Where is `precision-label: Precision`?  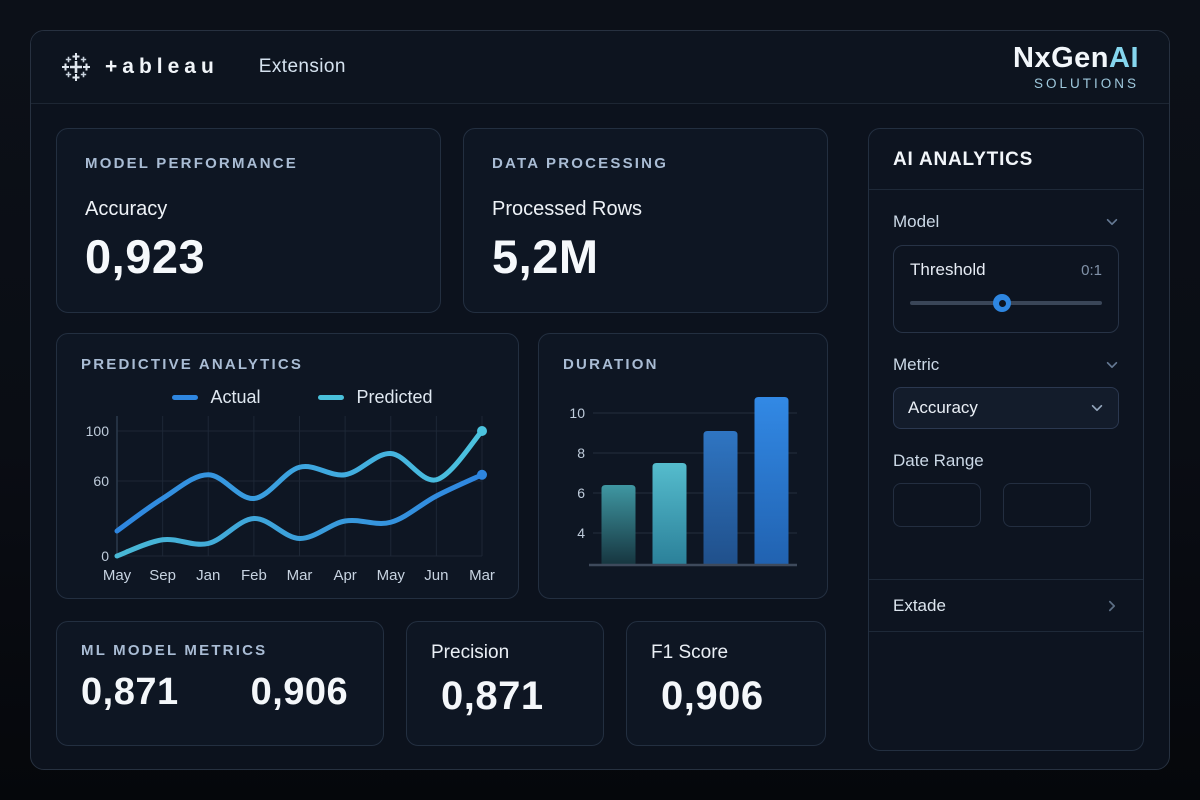
precision-label: Precision is located at coordinates (470, 652).